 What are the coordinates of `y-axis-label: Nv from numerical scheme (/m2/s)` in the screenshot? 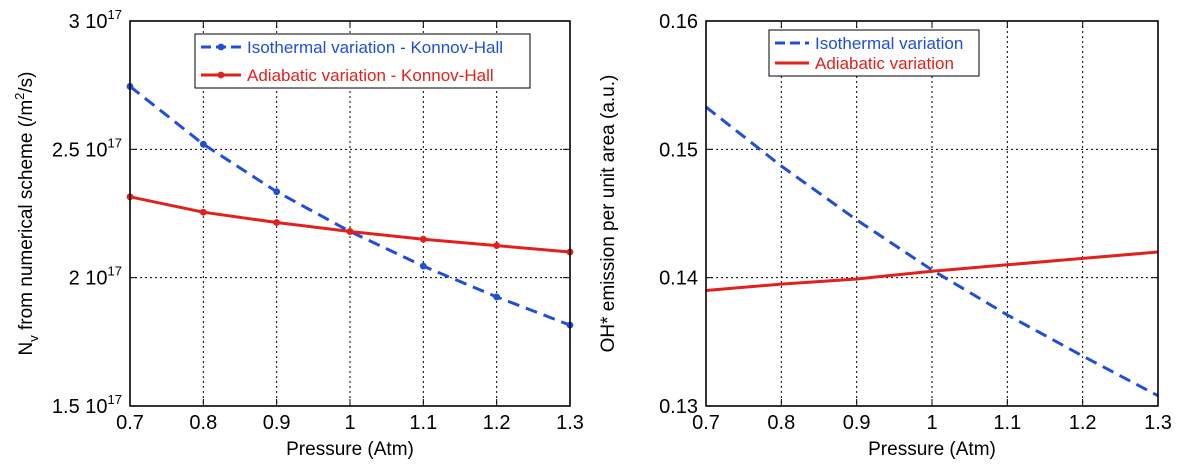 It's located at (26, 213).